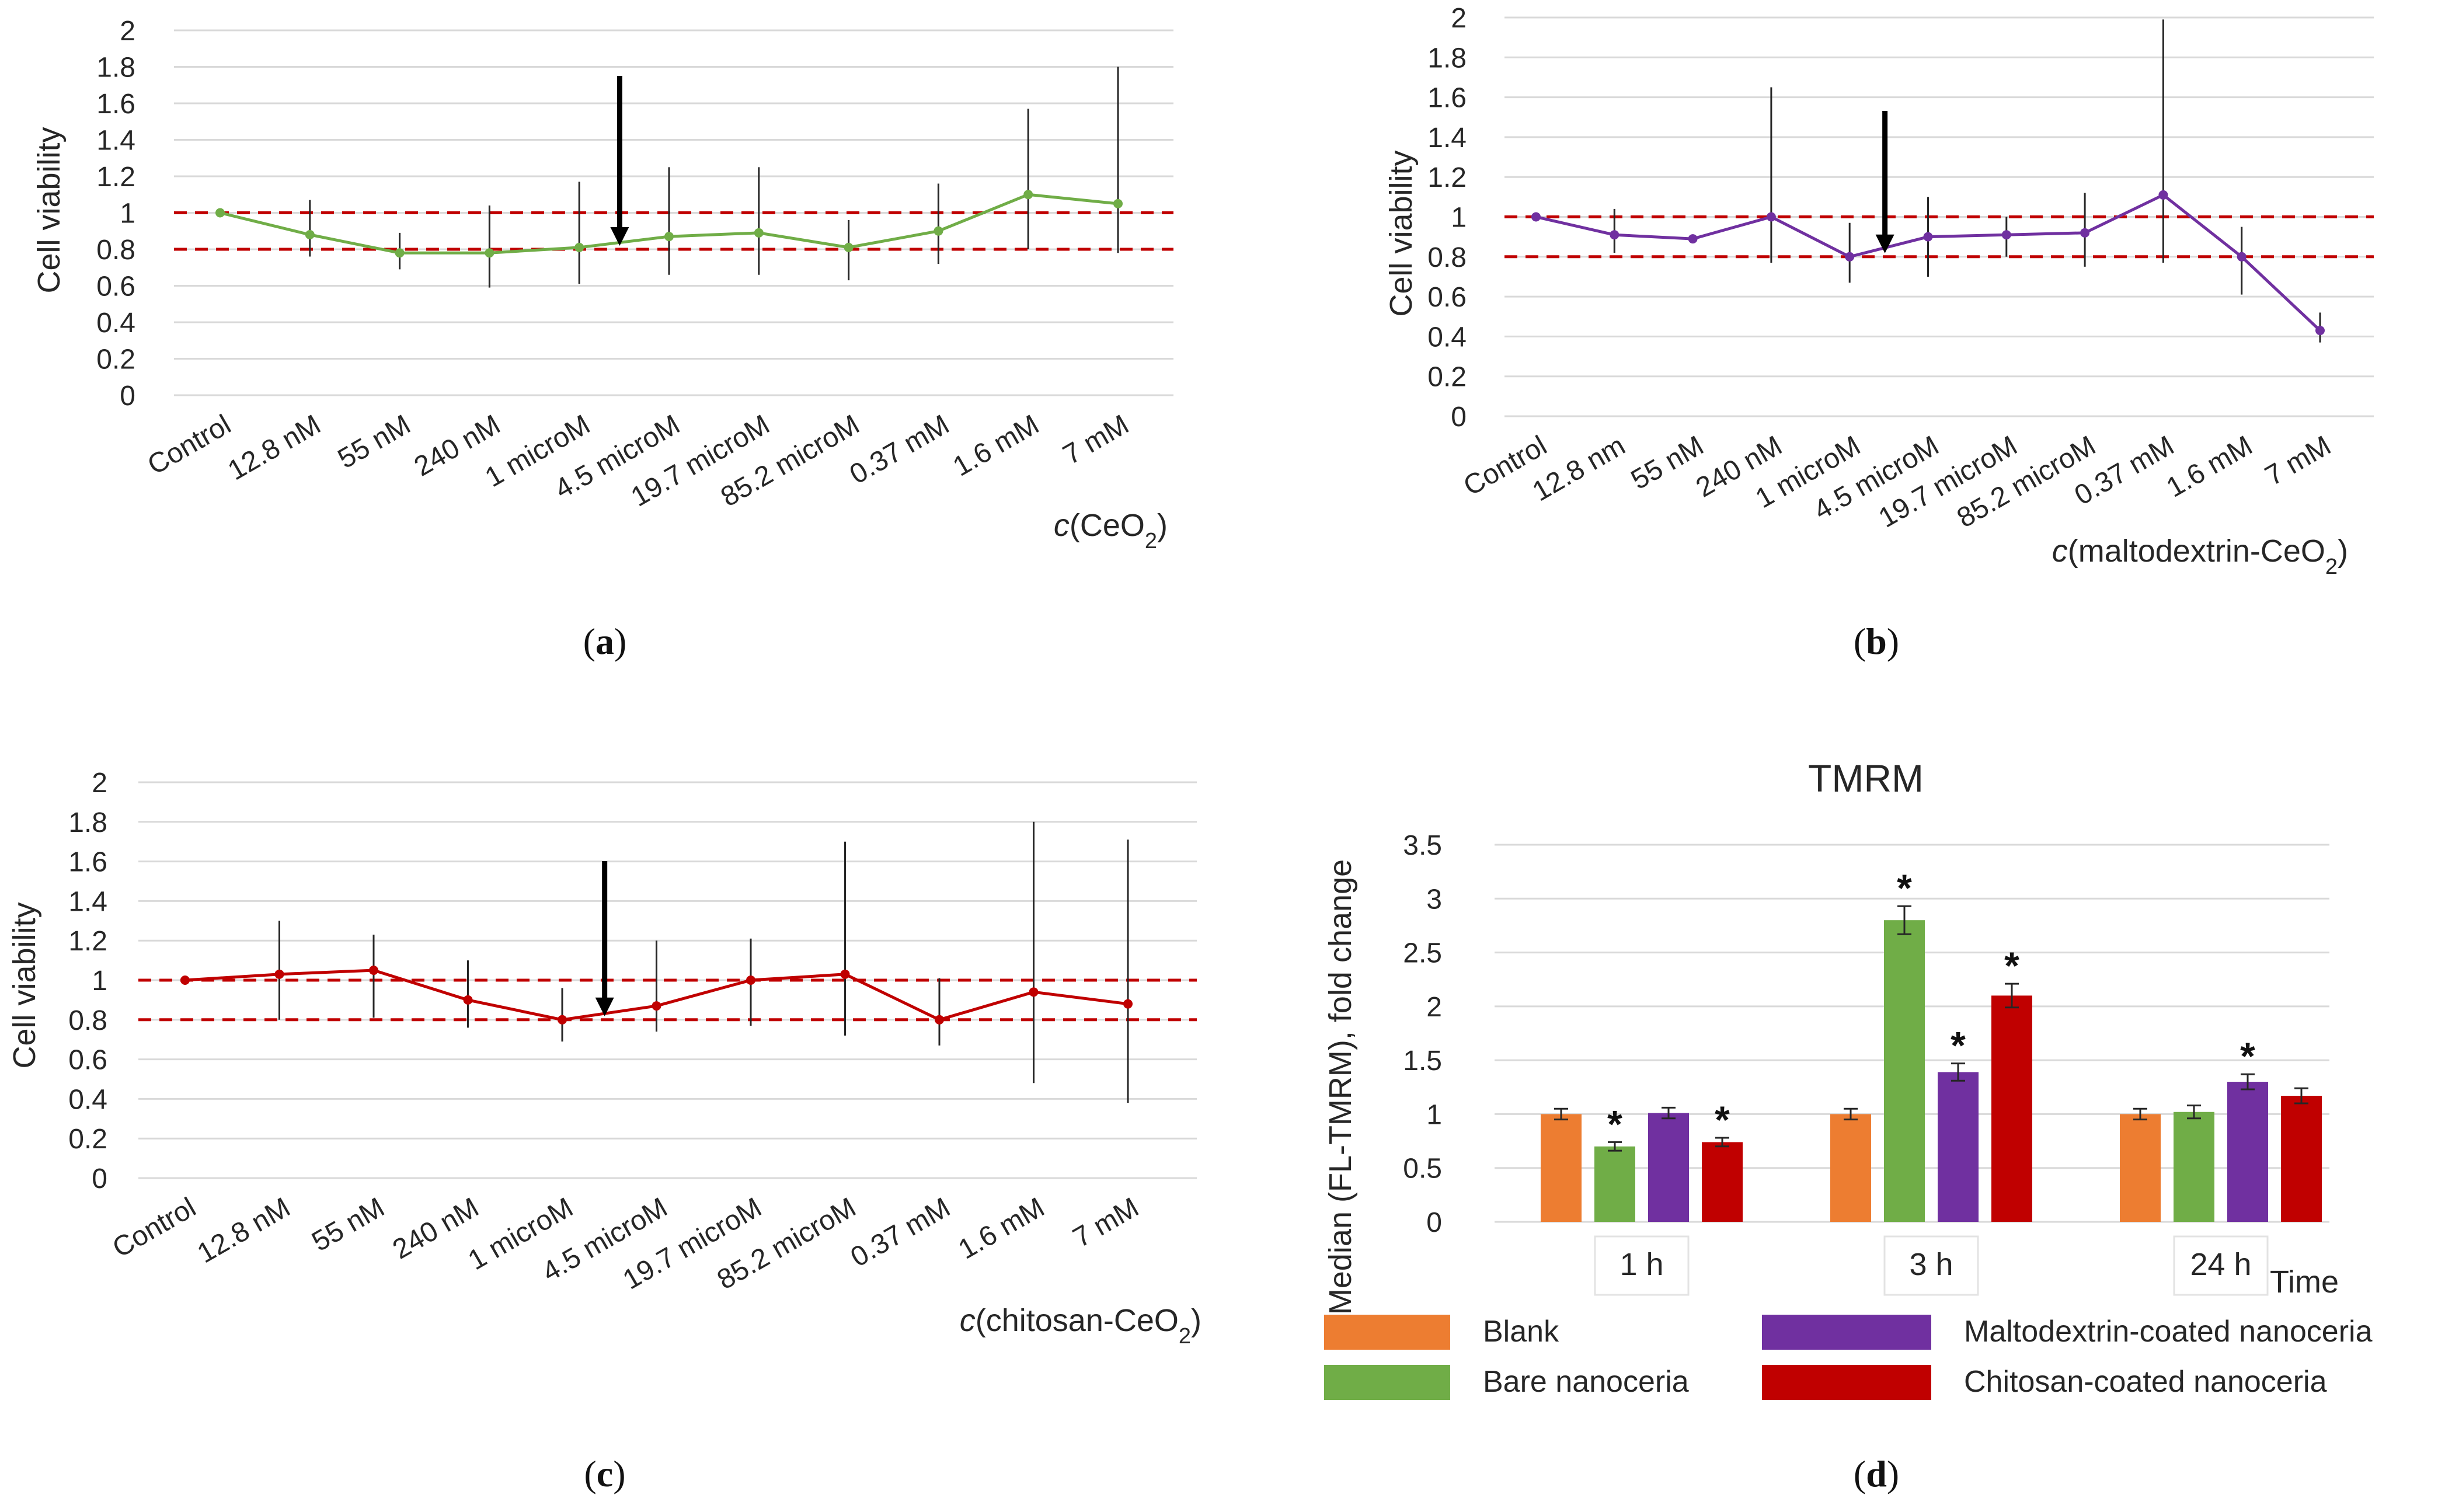  Describe the element at coordinates (2304, 1282) in the screenshot. I see `panel-d-x-axis-title: Time` at that location.